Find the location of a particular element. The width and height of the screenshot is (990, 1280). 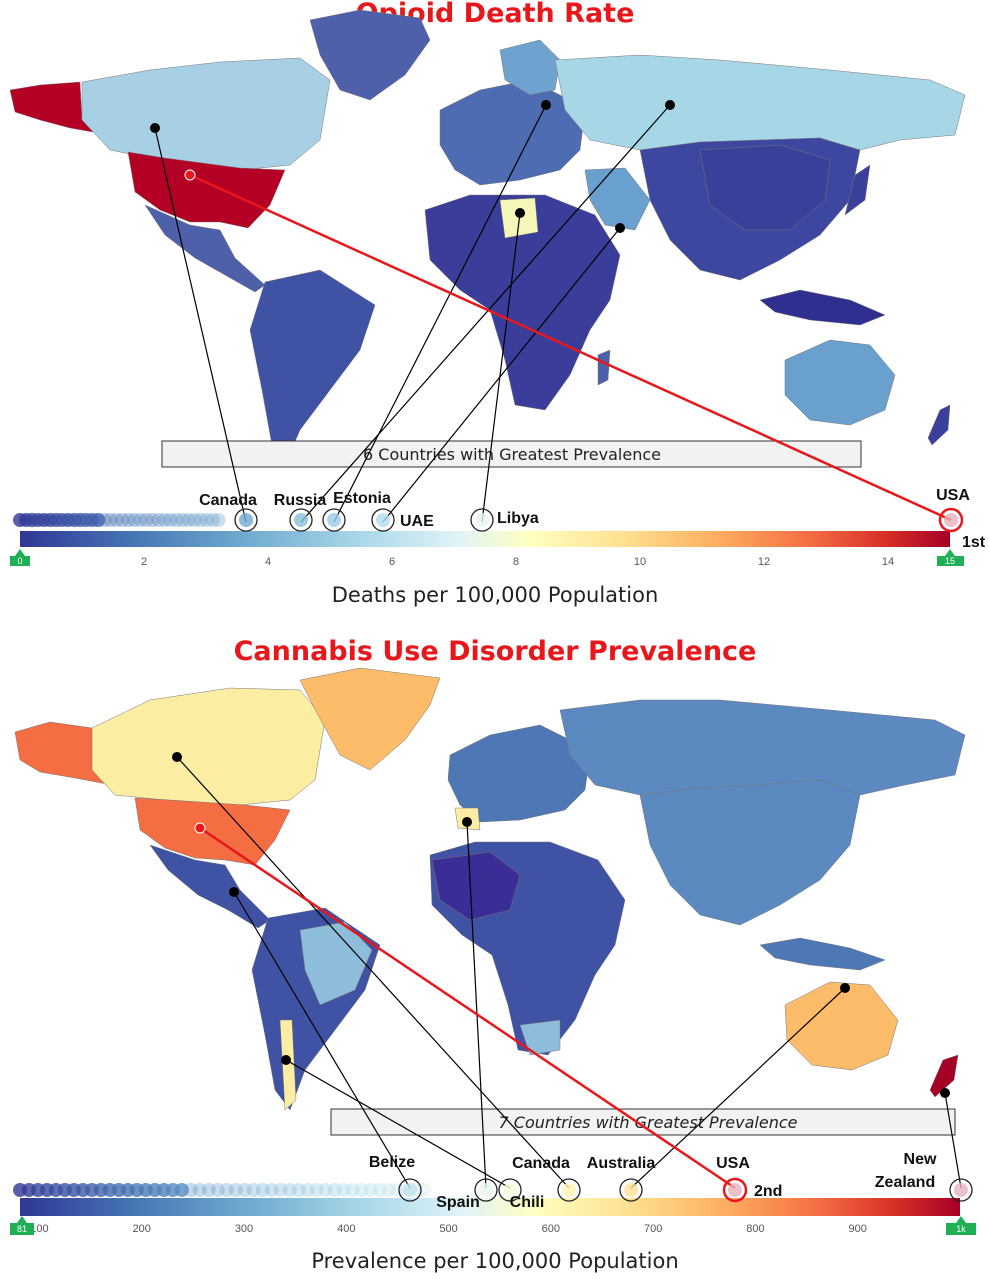

axis-tick-6: 6 is located at coordinates (392, 562).